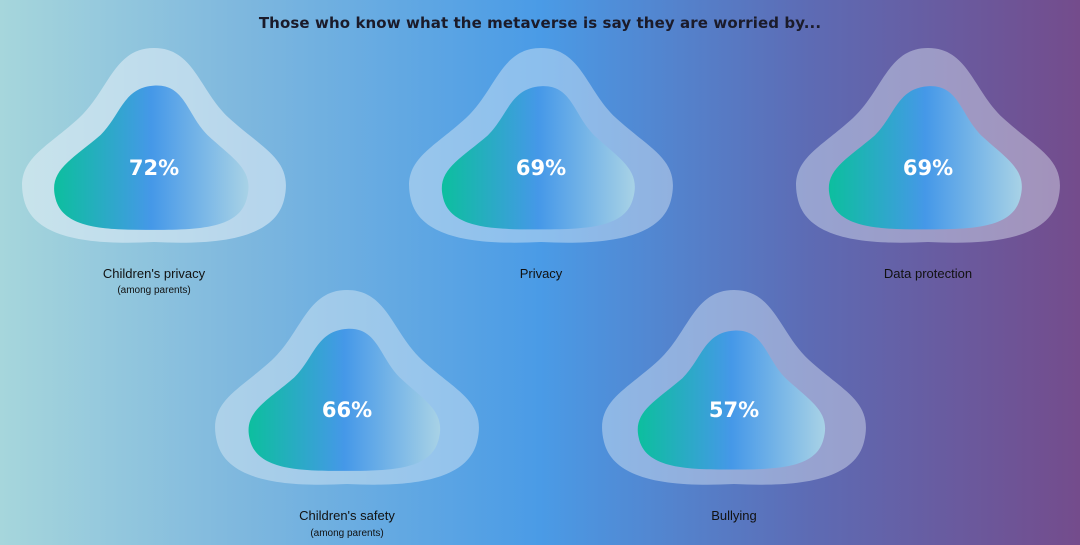 This screenshot has width=1080, height=545. I want to click on value-label: 66%, so click(347, 410).